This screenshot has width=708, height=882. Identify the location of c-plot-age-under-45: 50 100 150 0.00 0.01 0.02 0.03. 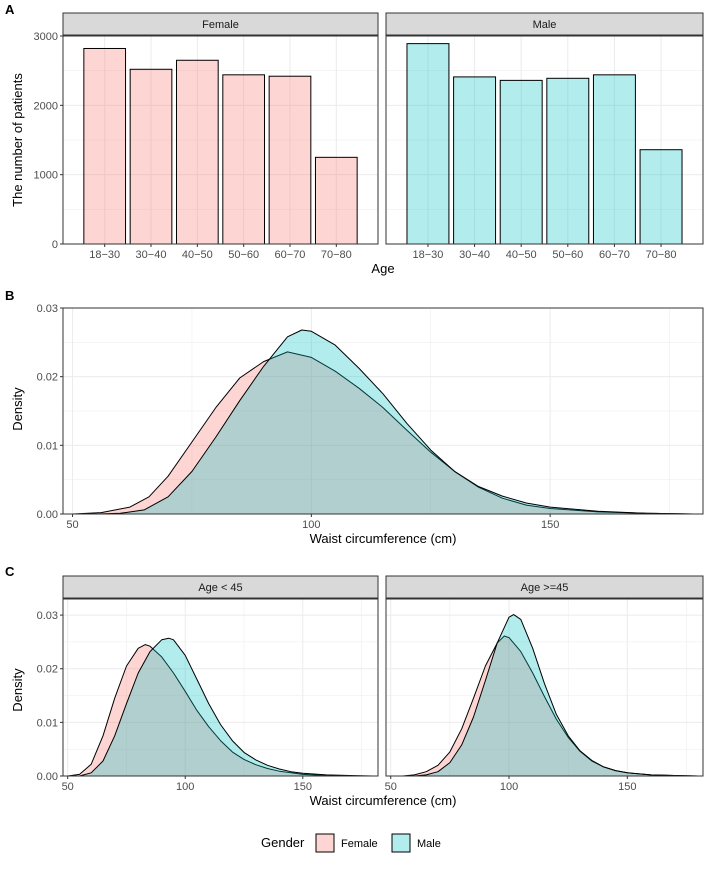
(208, 695).